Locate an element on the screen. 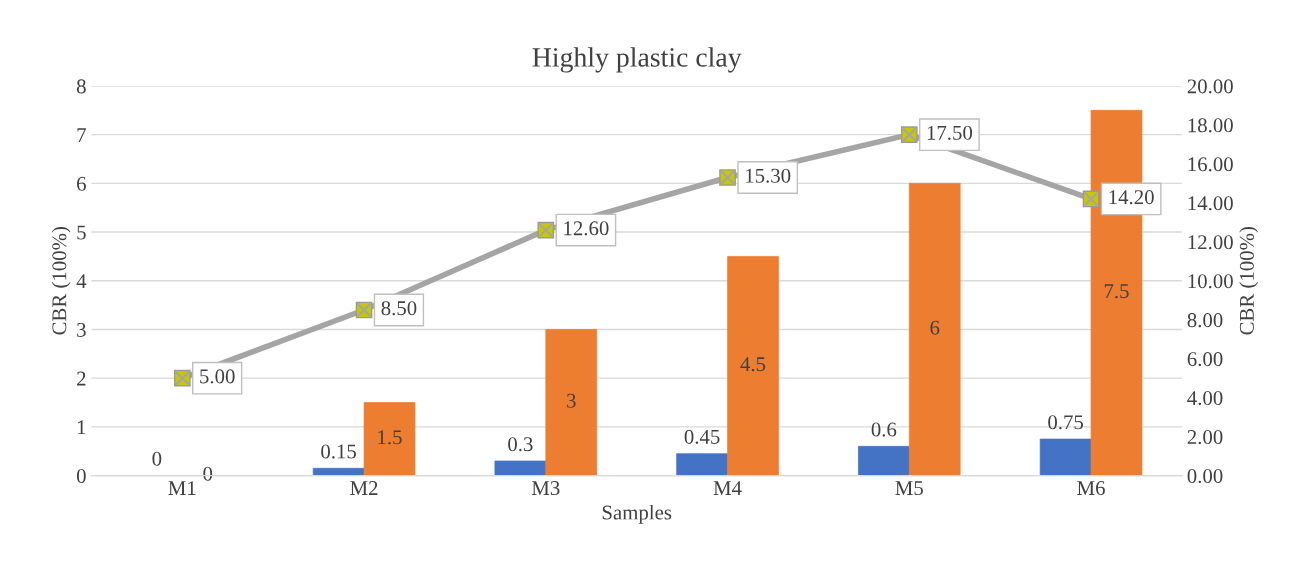  x-tick-label: M1 is located at coordinates (182, 488).